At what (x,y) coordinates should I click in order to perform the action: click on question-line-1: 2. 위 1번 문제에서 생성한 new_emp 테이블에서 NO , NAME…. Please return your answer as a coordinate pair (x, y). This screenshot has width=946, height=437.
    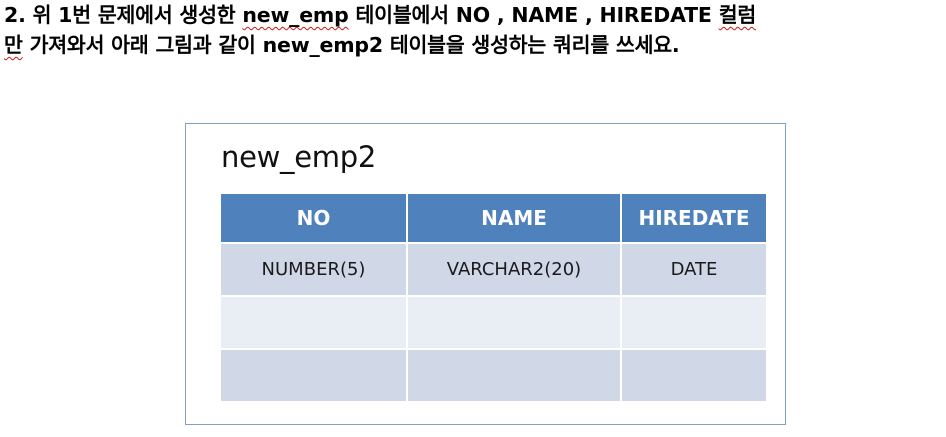
    Looking at the image, I should click on (474, 15).